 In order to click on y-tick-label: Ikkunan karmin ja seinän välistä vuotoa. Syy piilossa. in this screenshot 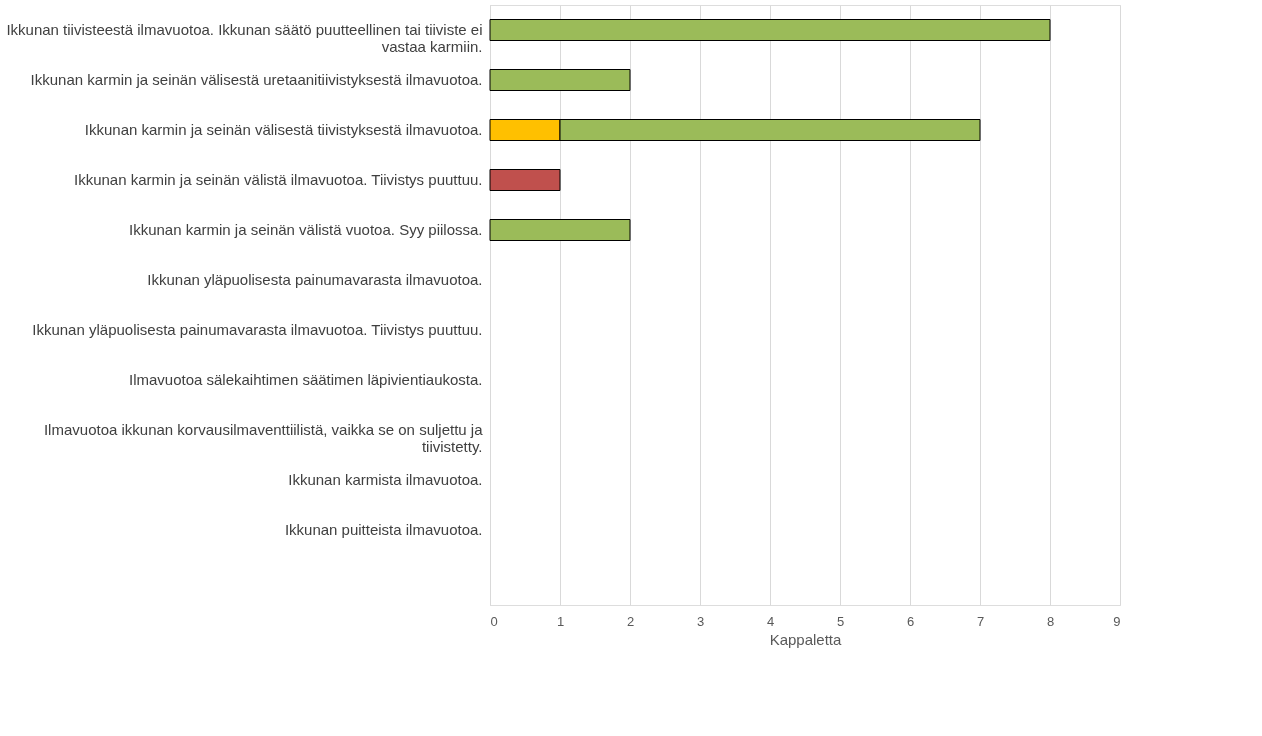, I will do `click(305, 229)`.